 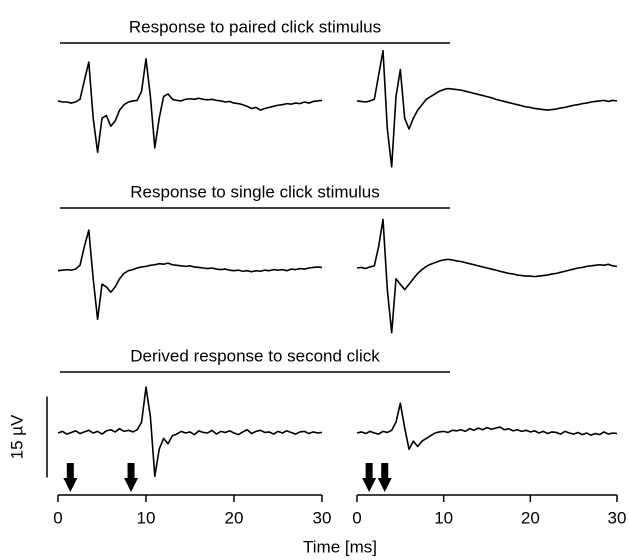 What do you see at coordinates (340, 546) in the screenshot?
I see `x-axis-label: Time [ms]` at bounding box center [340, 546].